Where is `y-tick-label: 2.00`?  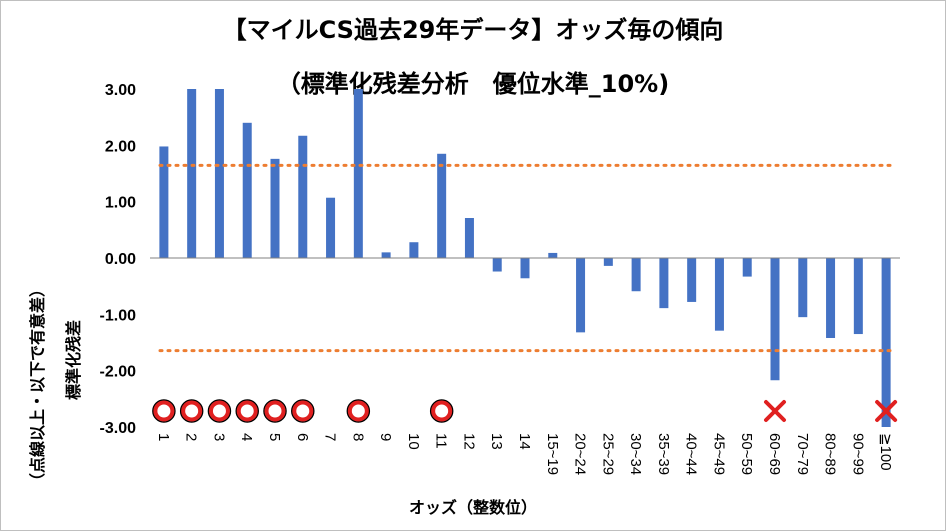 y-tick-label: 2.00 is located at coordinates (120, 146).